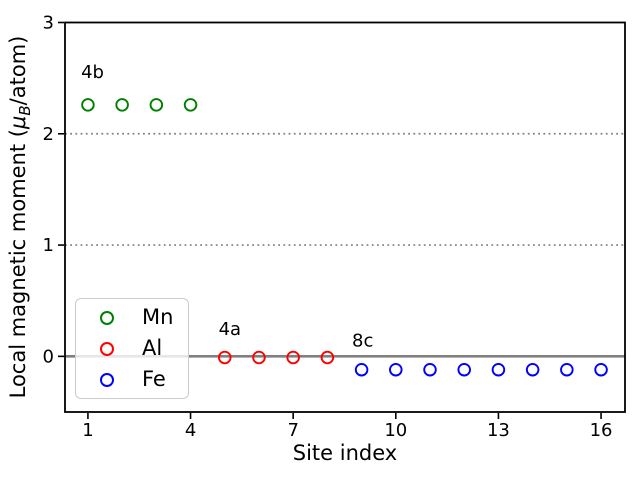 The image size is (640, 480). I want to click on mu-symbol: μ, so click(18, 122).